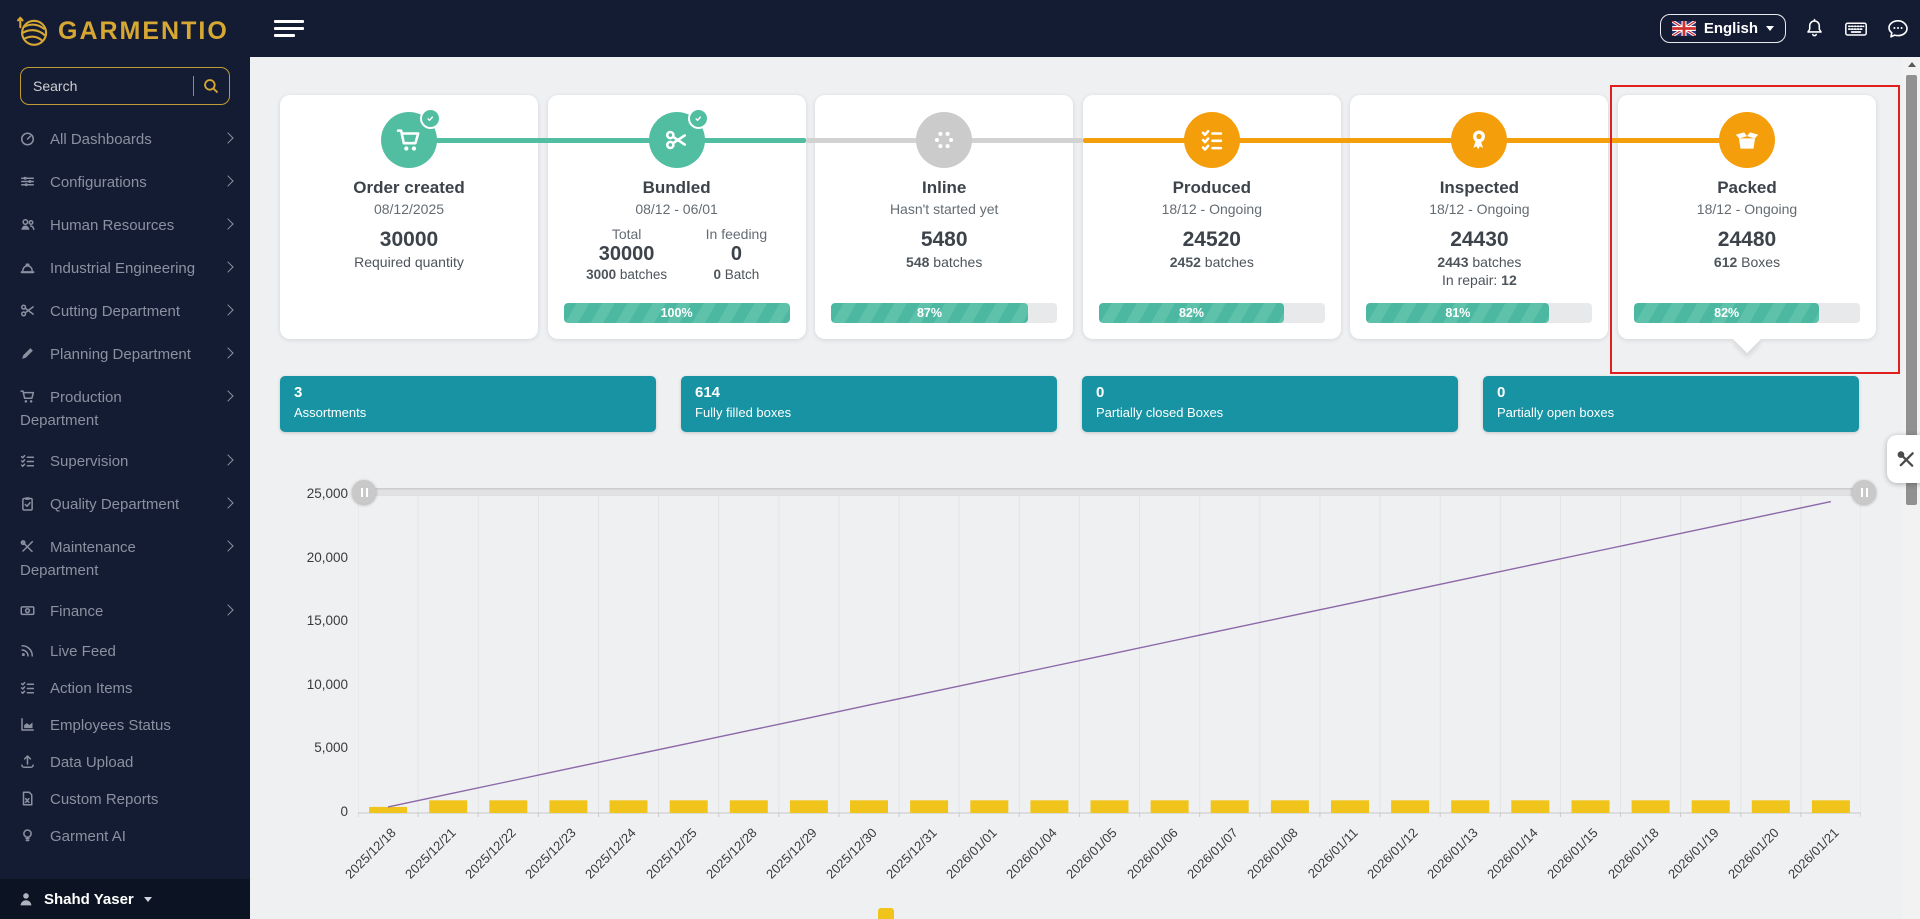 Image resolution: width=1920 pixels, height=919 pixels. Describe the element at coordinates (1911, 290) in the screenshot. I see `scrollbar-thumb` at that location.